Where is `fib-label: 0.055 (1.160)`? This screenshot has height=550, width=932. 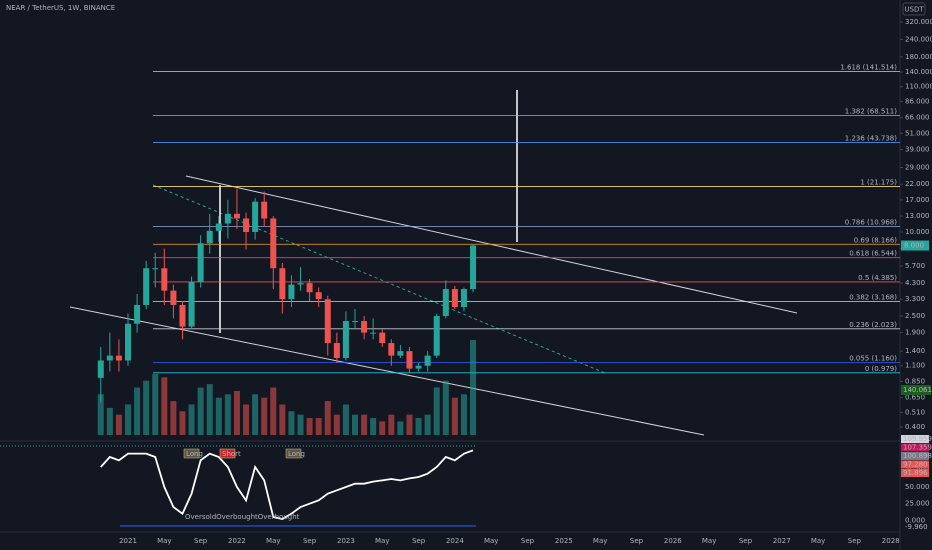 fib-label: 0.055 (1.160) is located at coordinates (873, 359).